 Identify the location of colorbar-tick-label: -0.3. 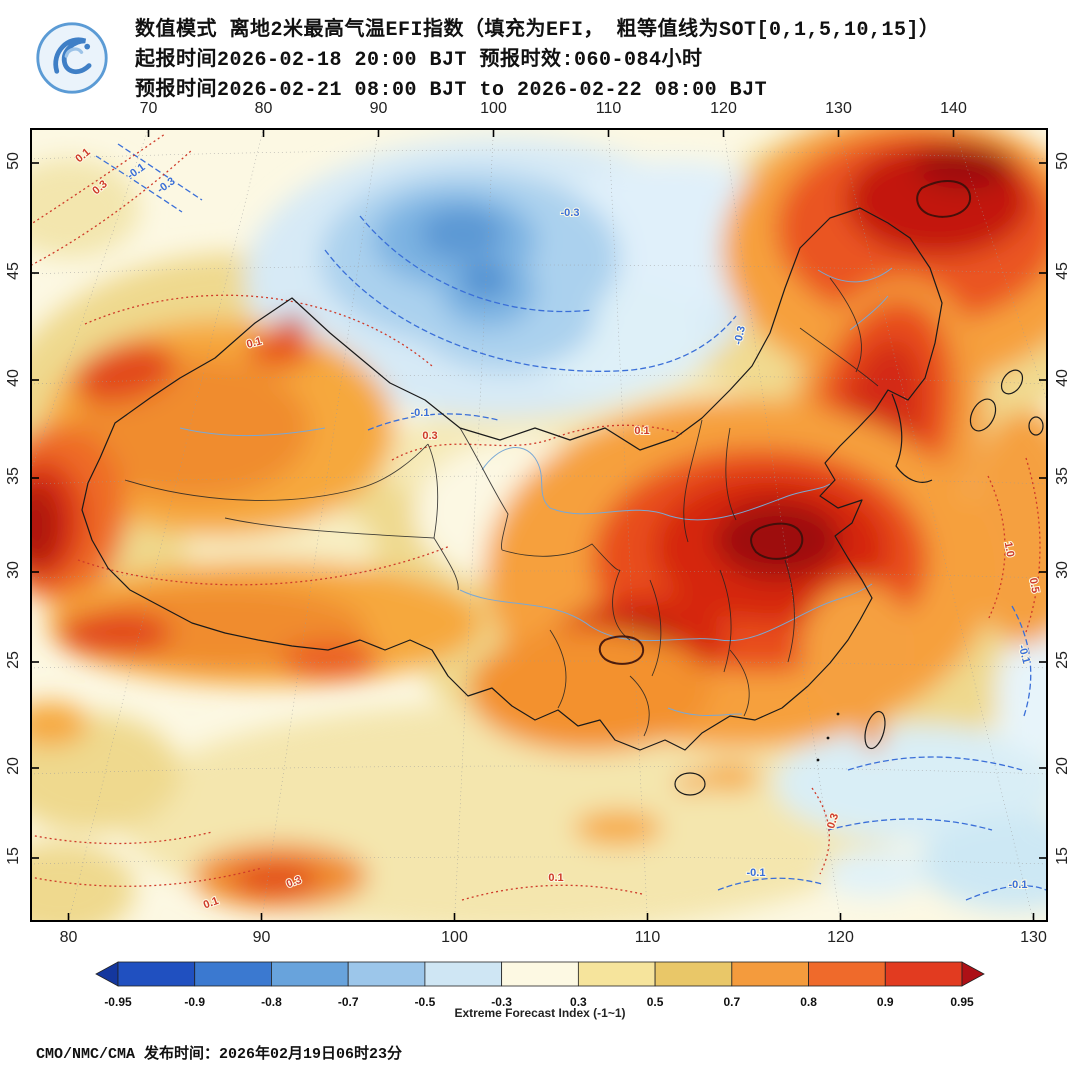
(501, 1002).